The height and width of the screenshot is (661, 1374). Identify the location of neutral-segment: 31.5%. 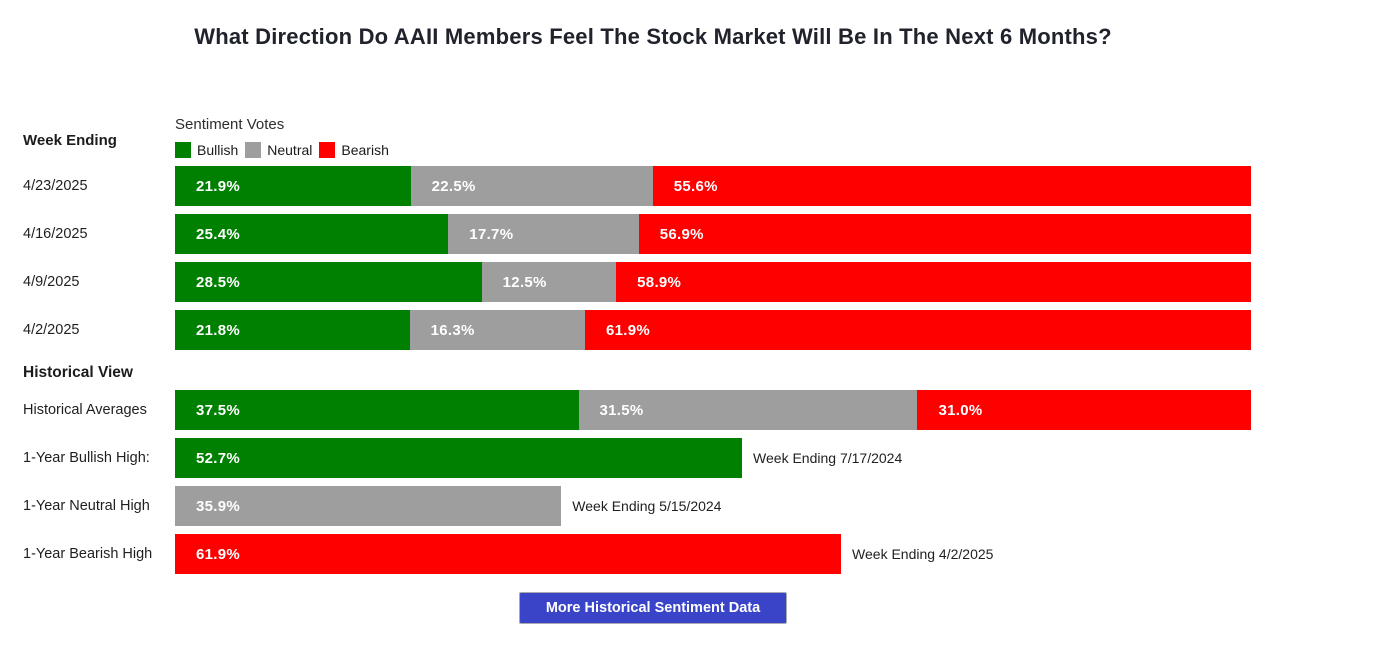
(748, 410).